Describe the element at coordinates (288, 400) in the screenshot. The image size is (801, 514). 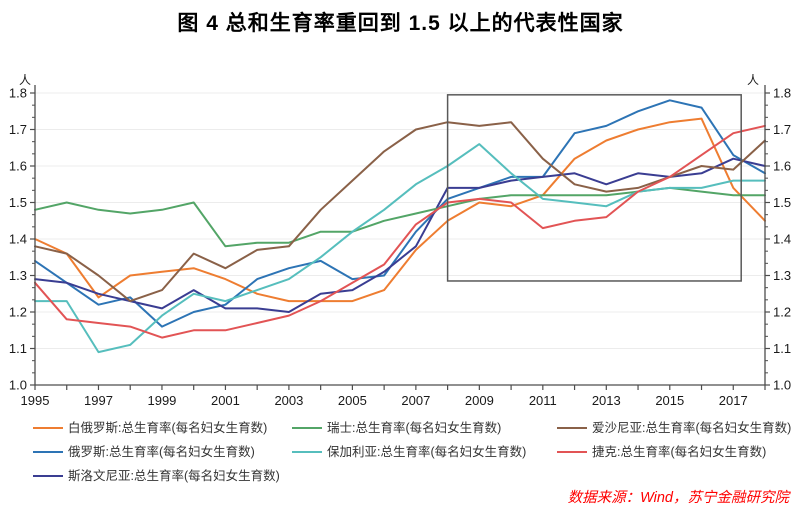
I see `x-tick-label: 2003` at that location.